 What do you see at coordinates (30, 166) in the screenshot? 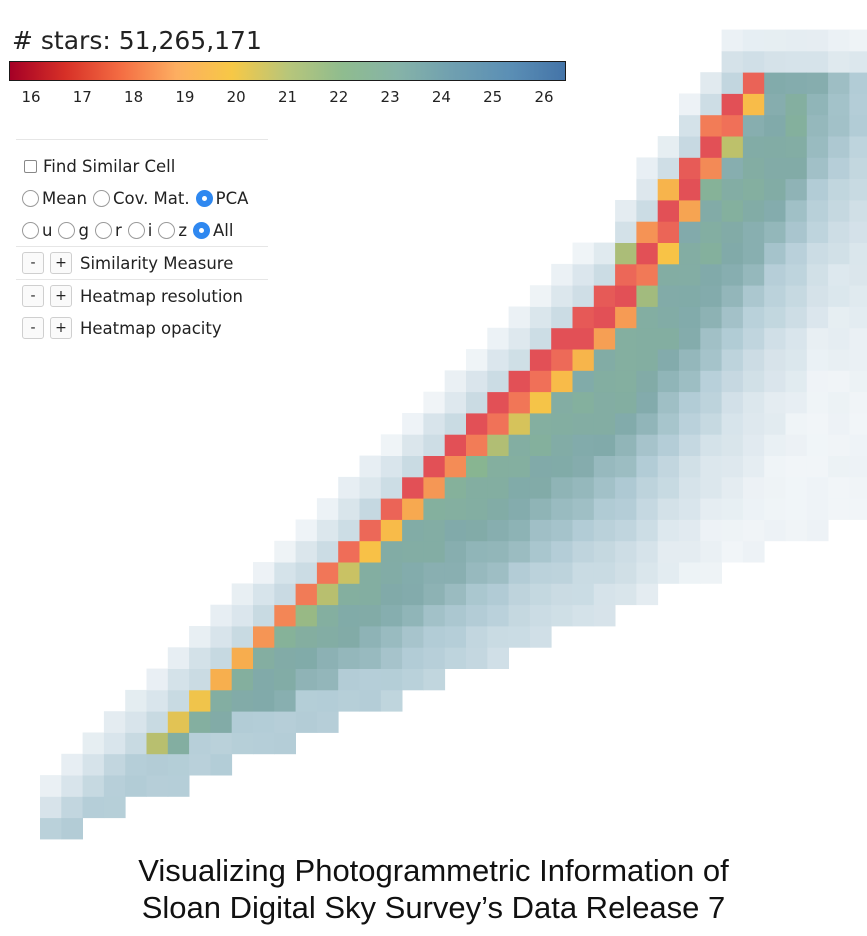
I see `find-similar-checkbox` at bounding box center [30, 166].